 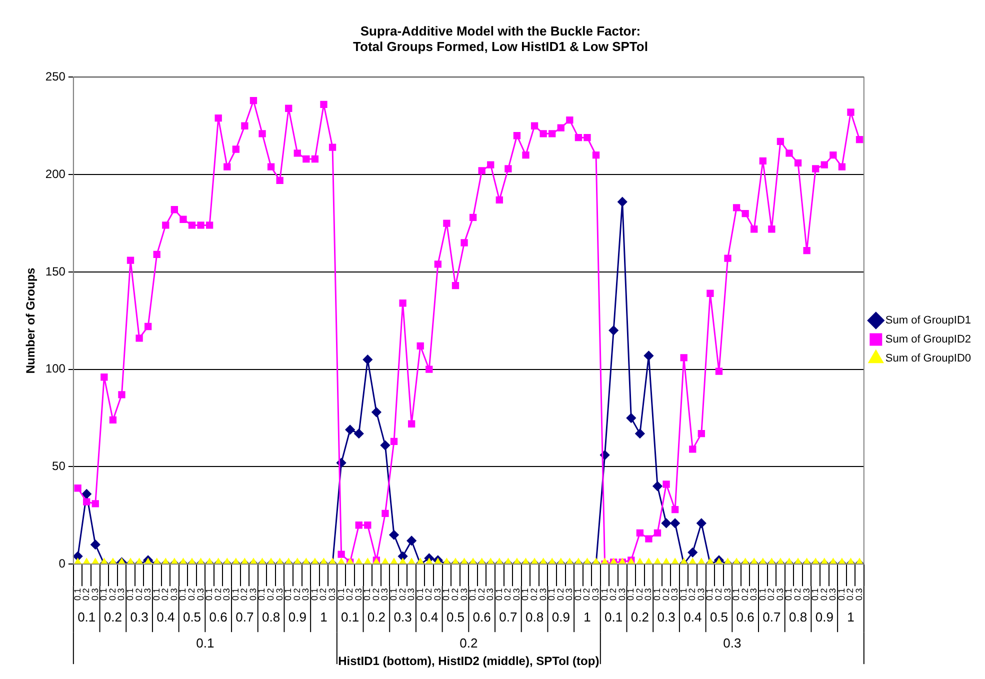 What do you see at coordinates (297, 617) in the screenshot?
I see `text: 0.9` at bounding box center [297, 617].